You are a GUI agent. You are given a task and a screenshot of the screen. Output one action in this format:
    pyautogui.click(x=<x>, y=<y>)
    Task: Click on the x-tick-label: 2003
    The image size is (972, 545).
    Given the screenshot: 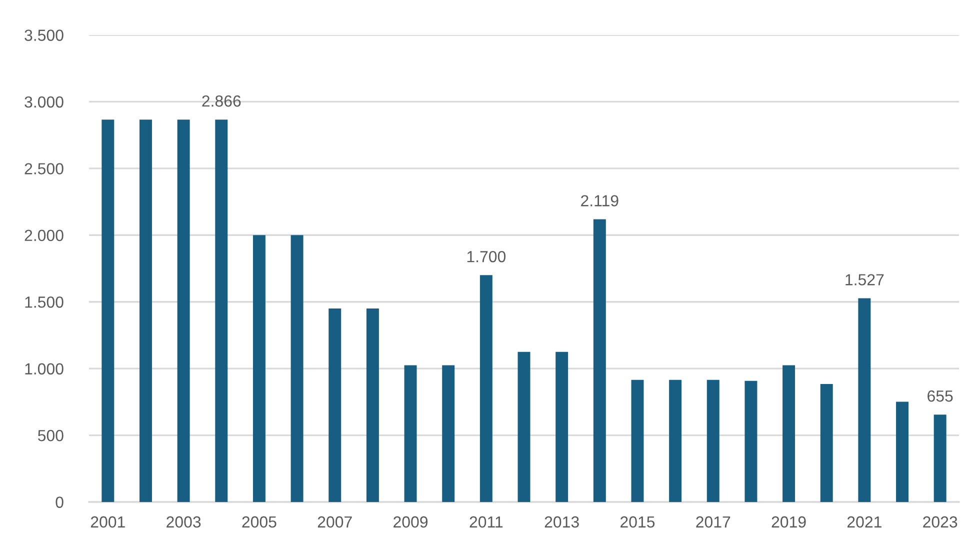 What is the action you would take?
    pyautogui.click(x=183, y=522)
    